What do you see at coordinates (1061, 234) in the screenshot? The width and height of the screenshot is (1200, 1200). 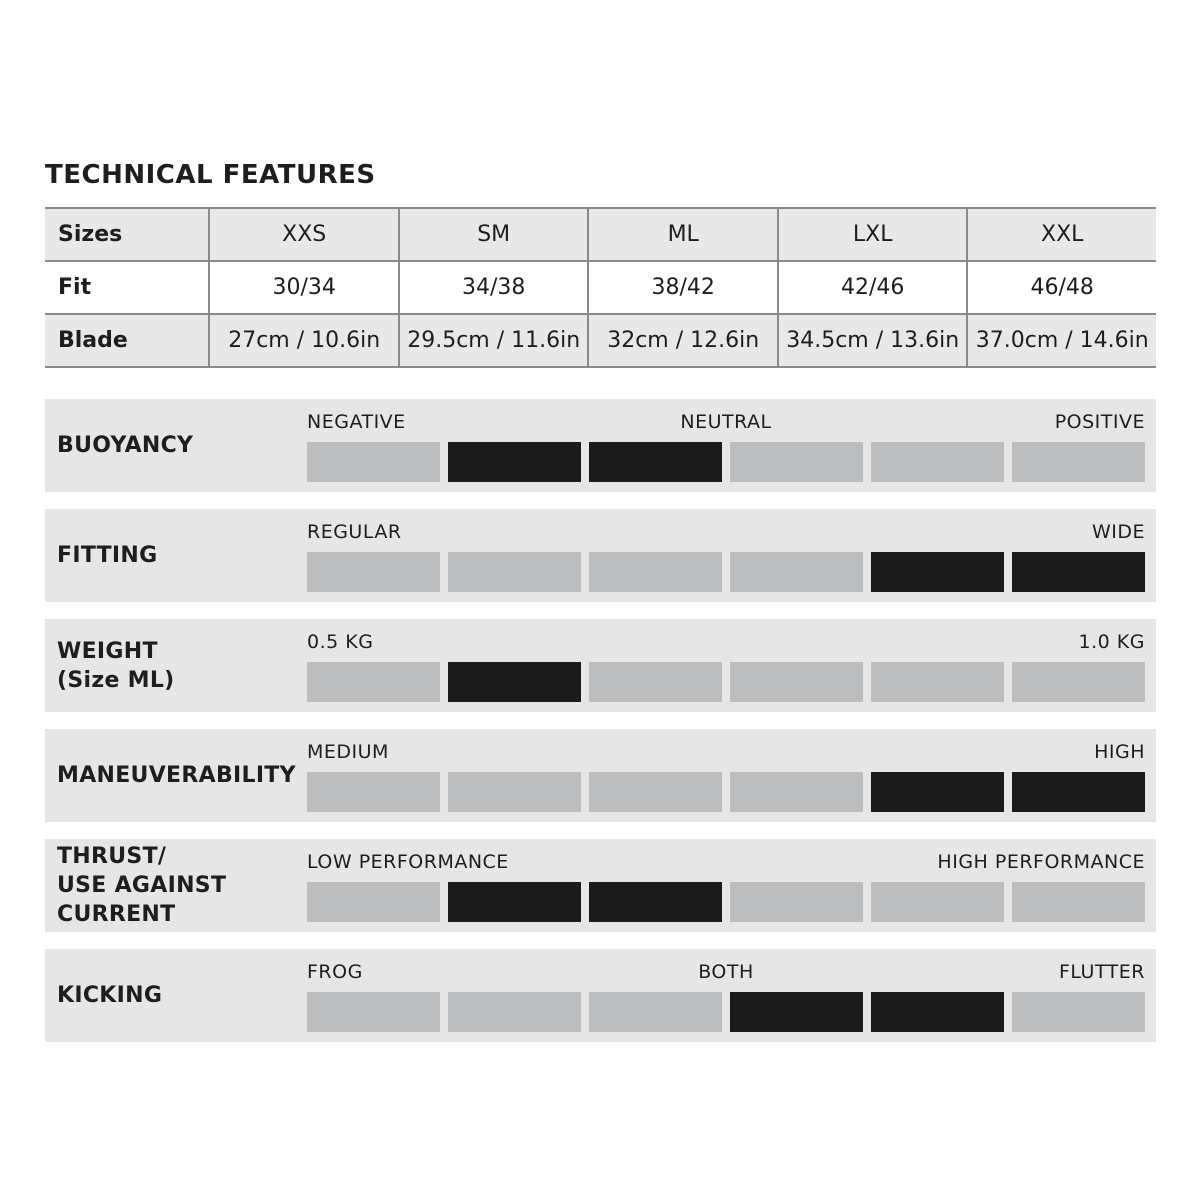 I see `table-cell: XXL` at bounding box center [1061, 234].